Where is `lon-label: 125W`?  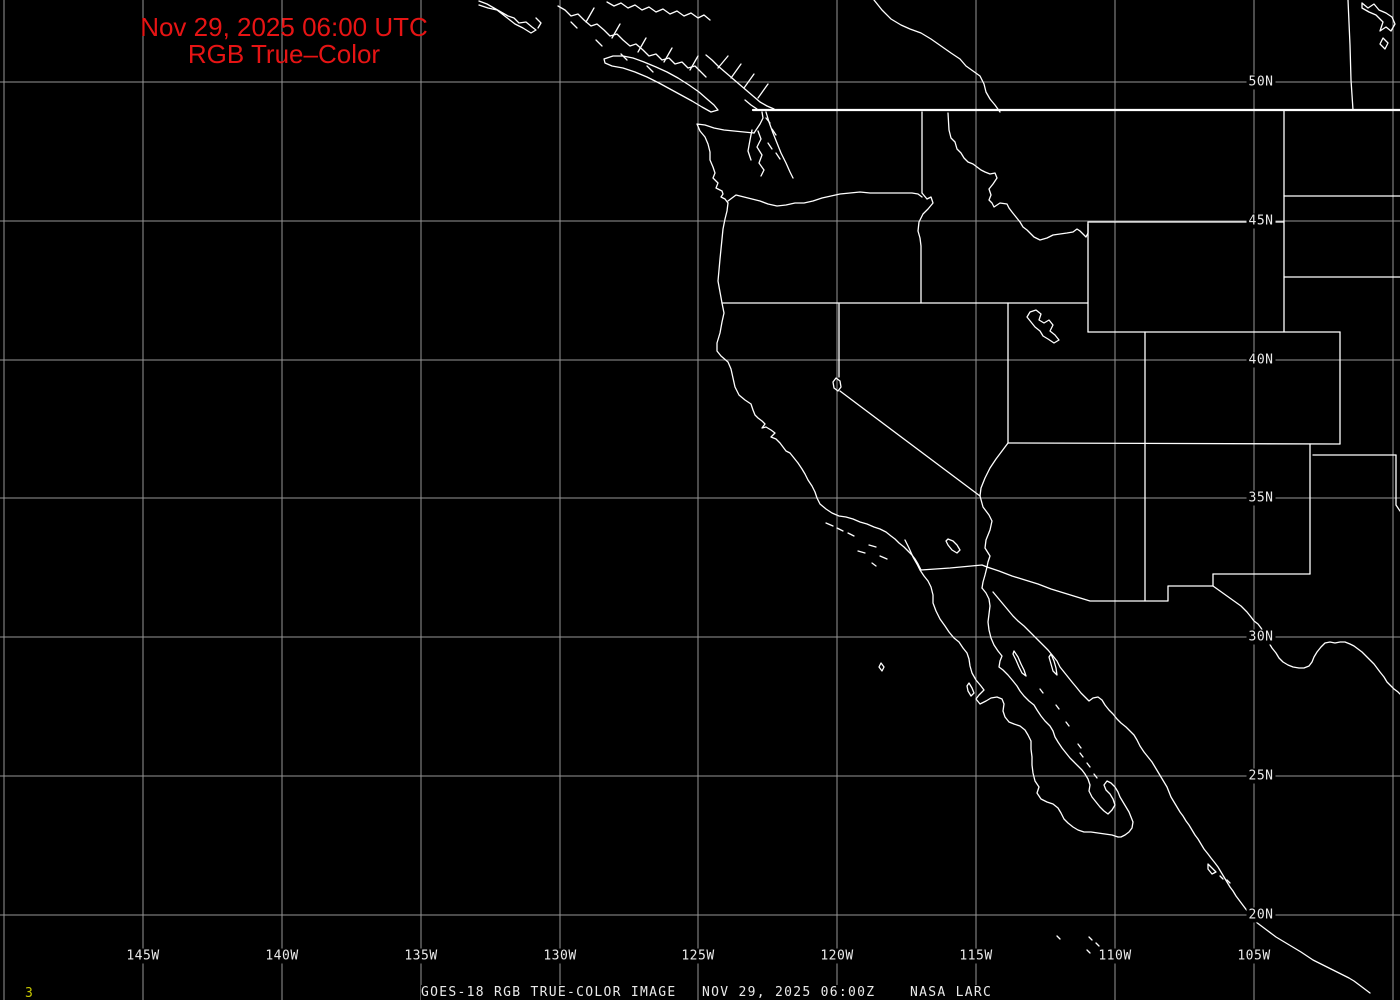 lon-label: 125W is located at coordinates (698, 956).